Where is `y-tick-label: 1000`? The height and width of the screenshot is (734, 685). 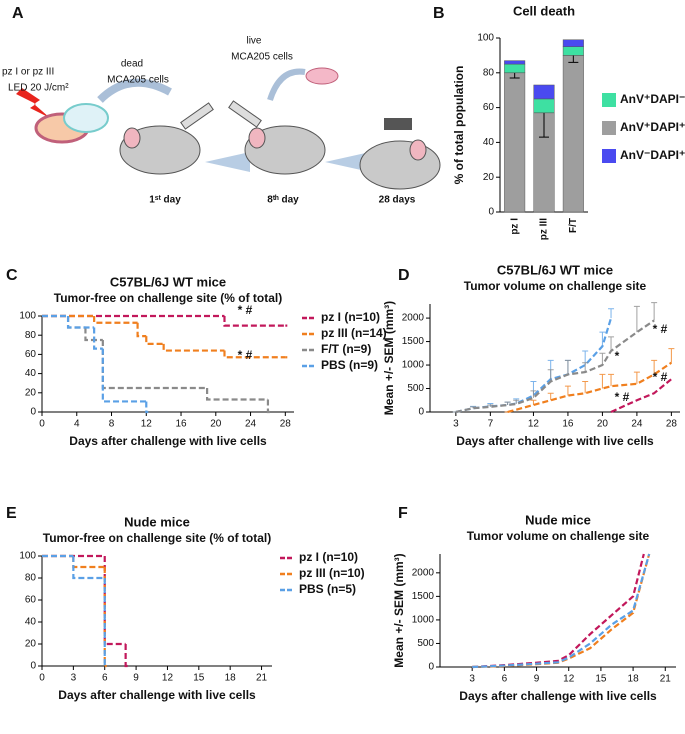 y-tick-label: 1000 is located at coordinates (413, 365).